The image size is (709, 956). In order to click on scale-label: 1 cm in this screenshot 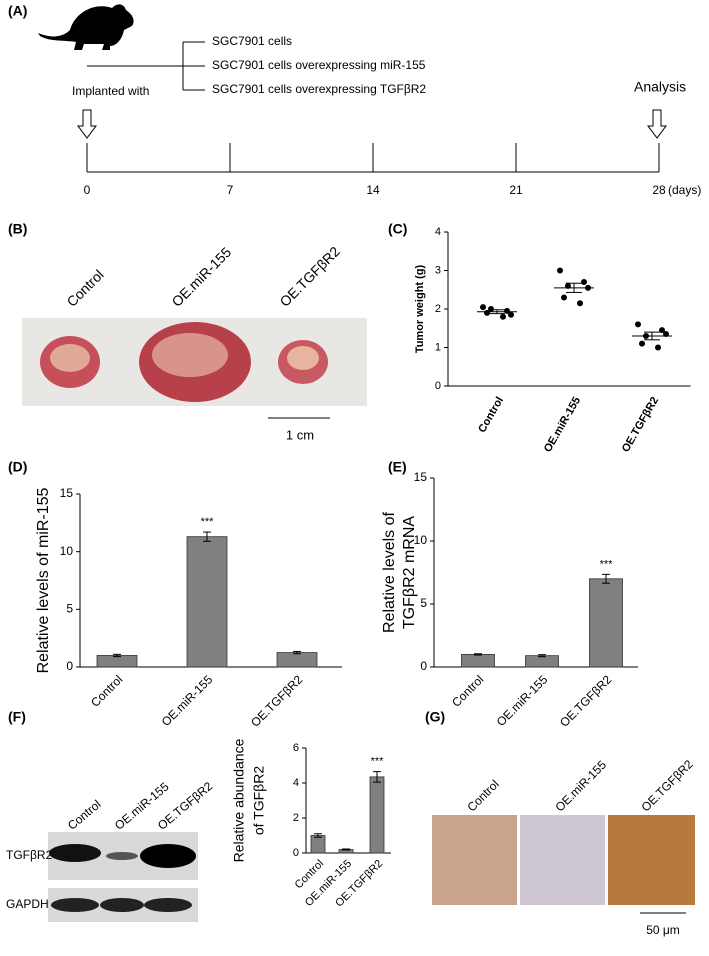, I will do `click(300, 434)`.